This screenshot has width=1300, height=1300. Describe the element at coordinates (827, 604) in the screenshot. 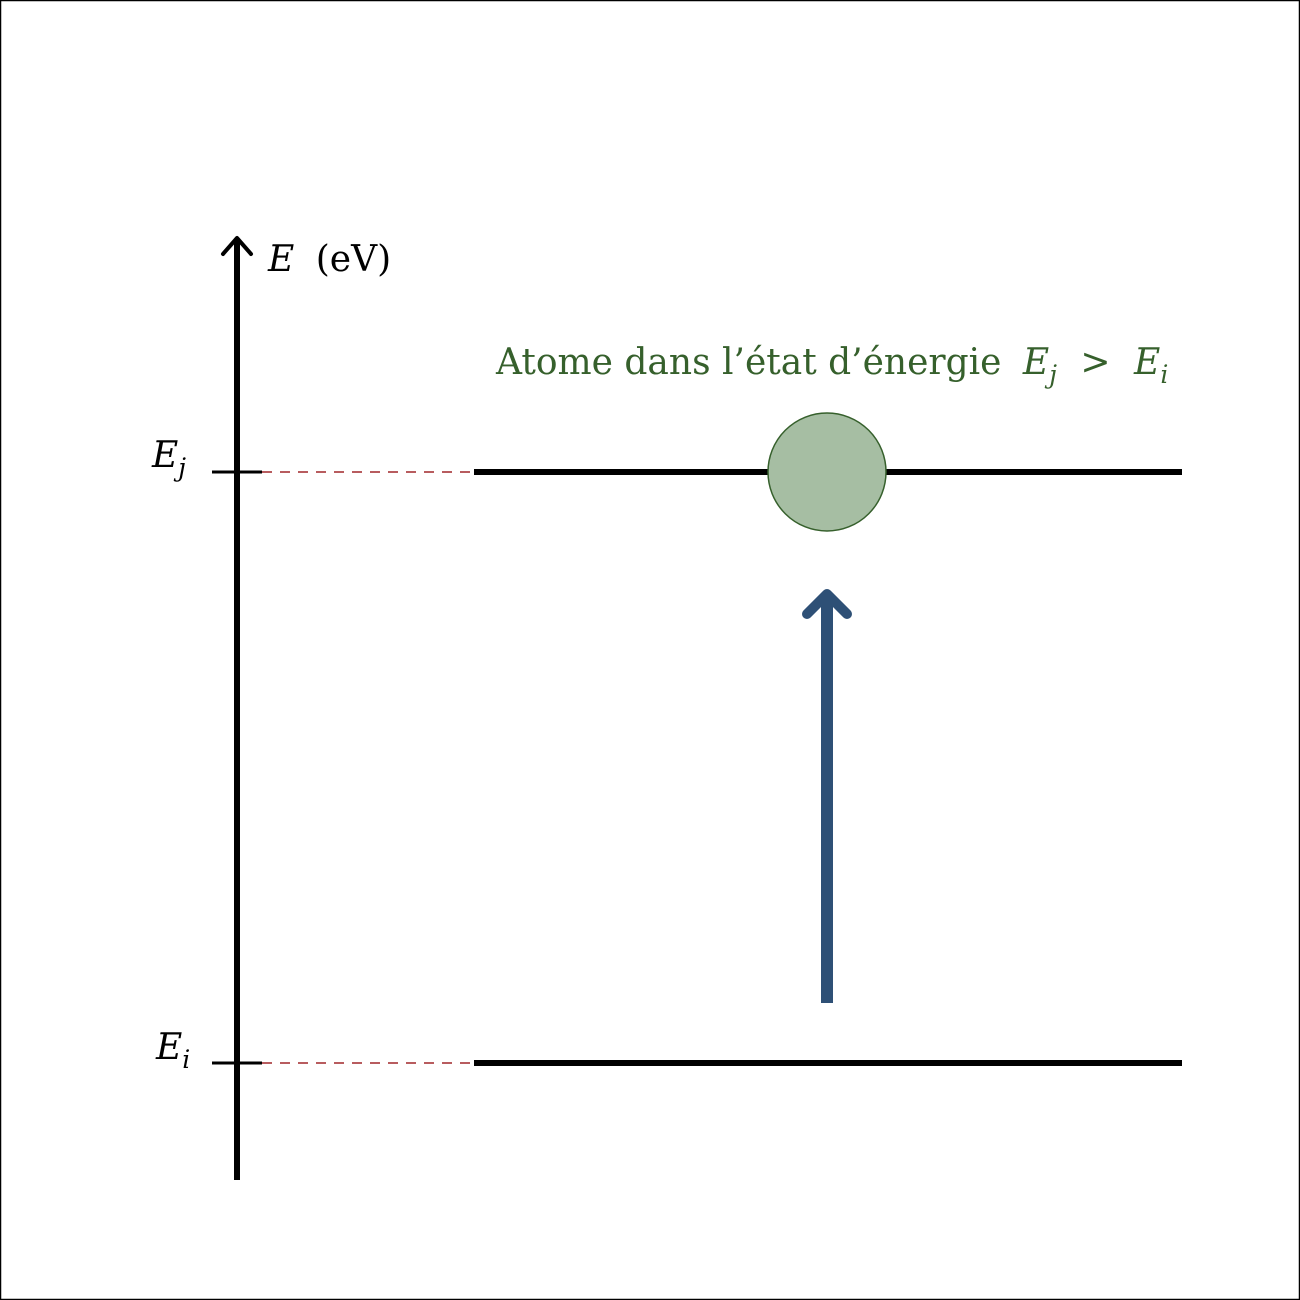

I see `excitation-arrow-head` at that location.